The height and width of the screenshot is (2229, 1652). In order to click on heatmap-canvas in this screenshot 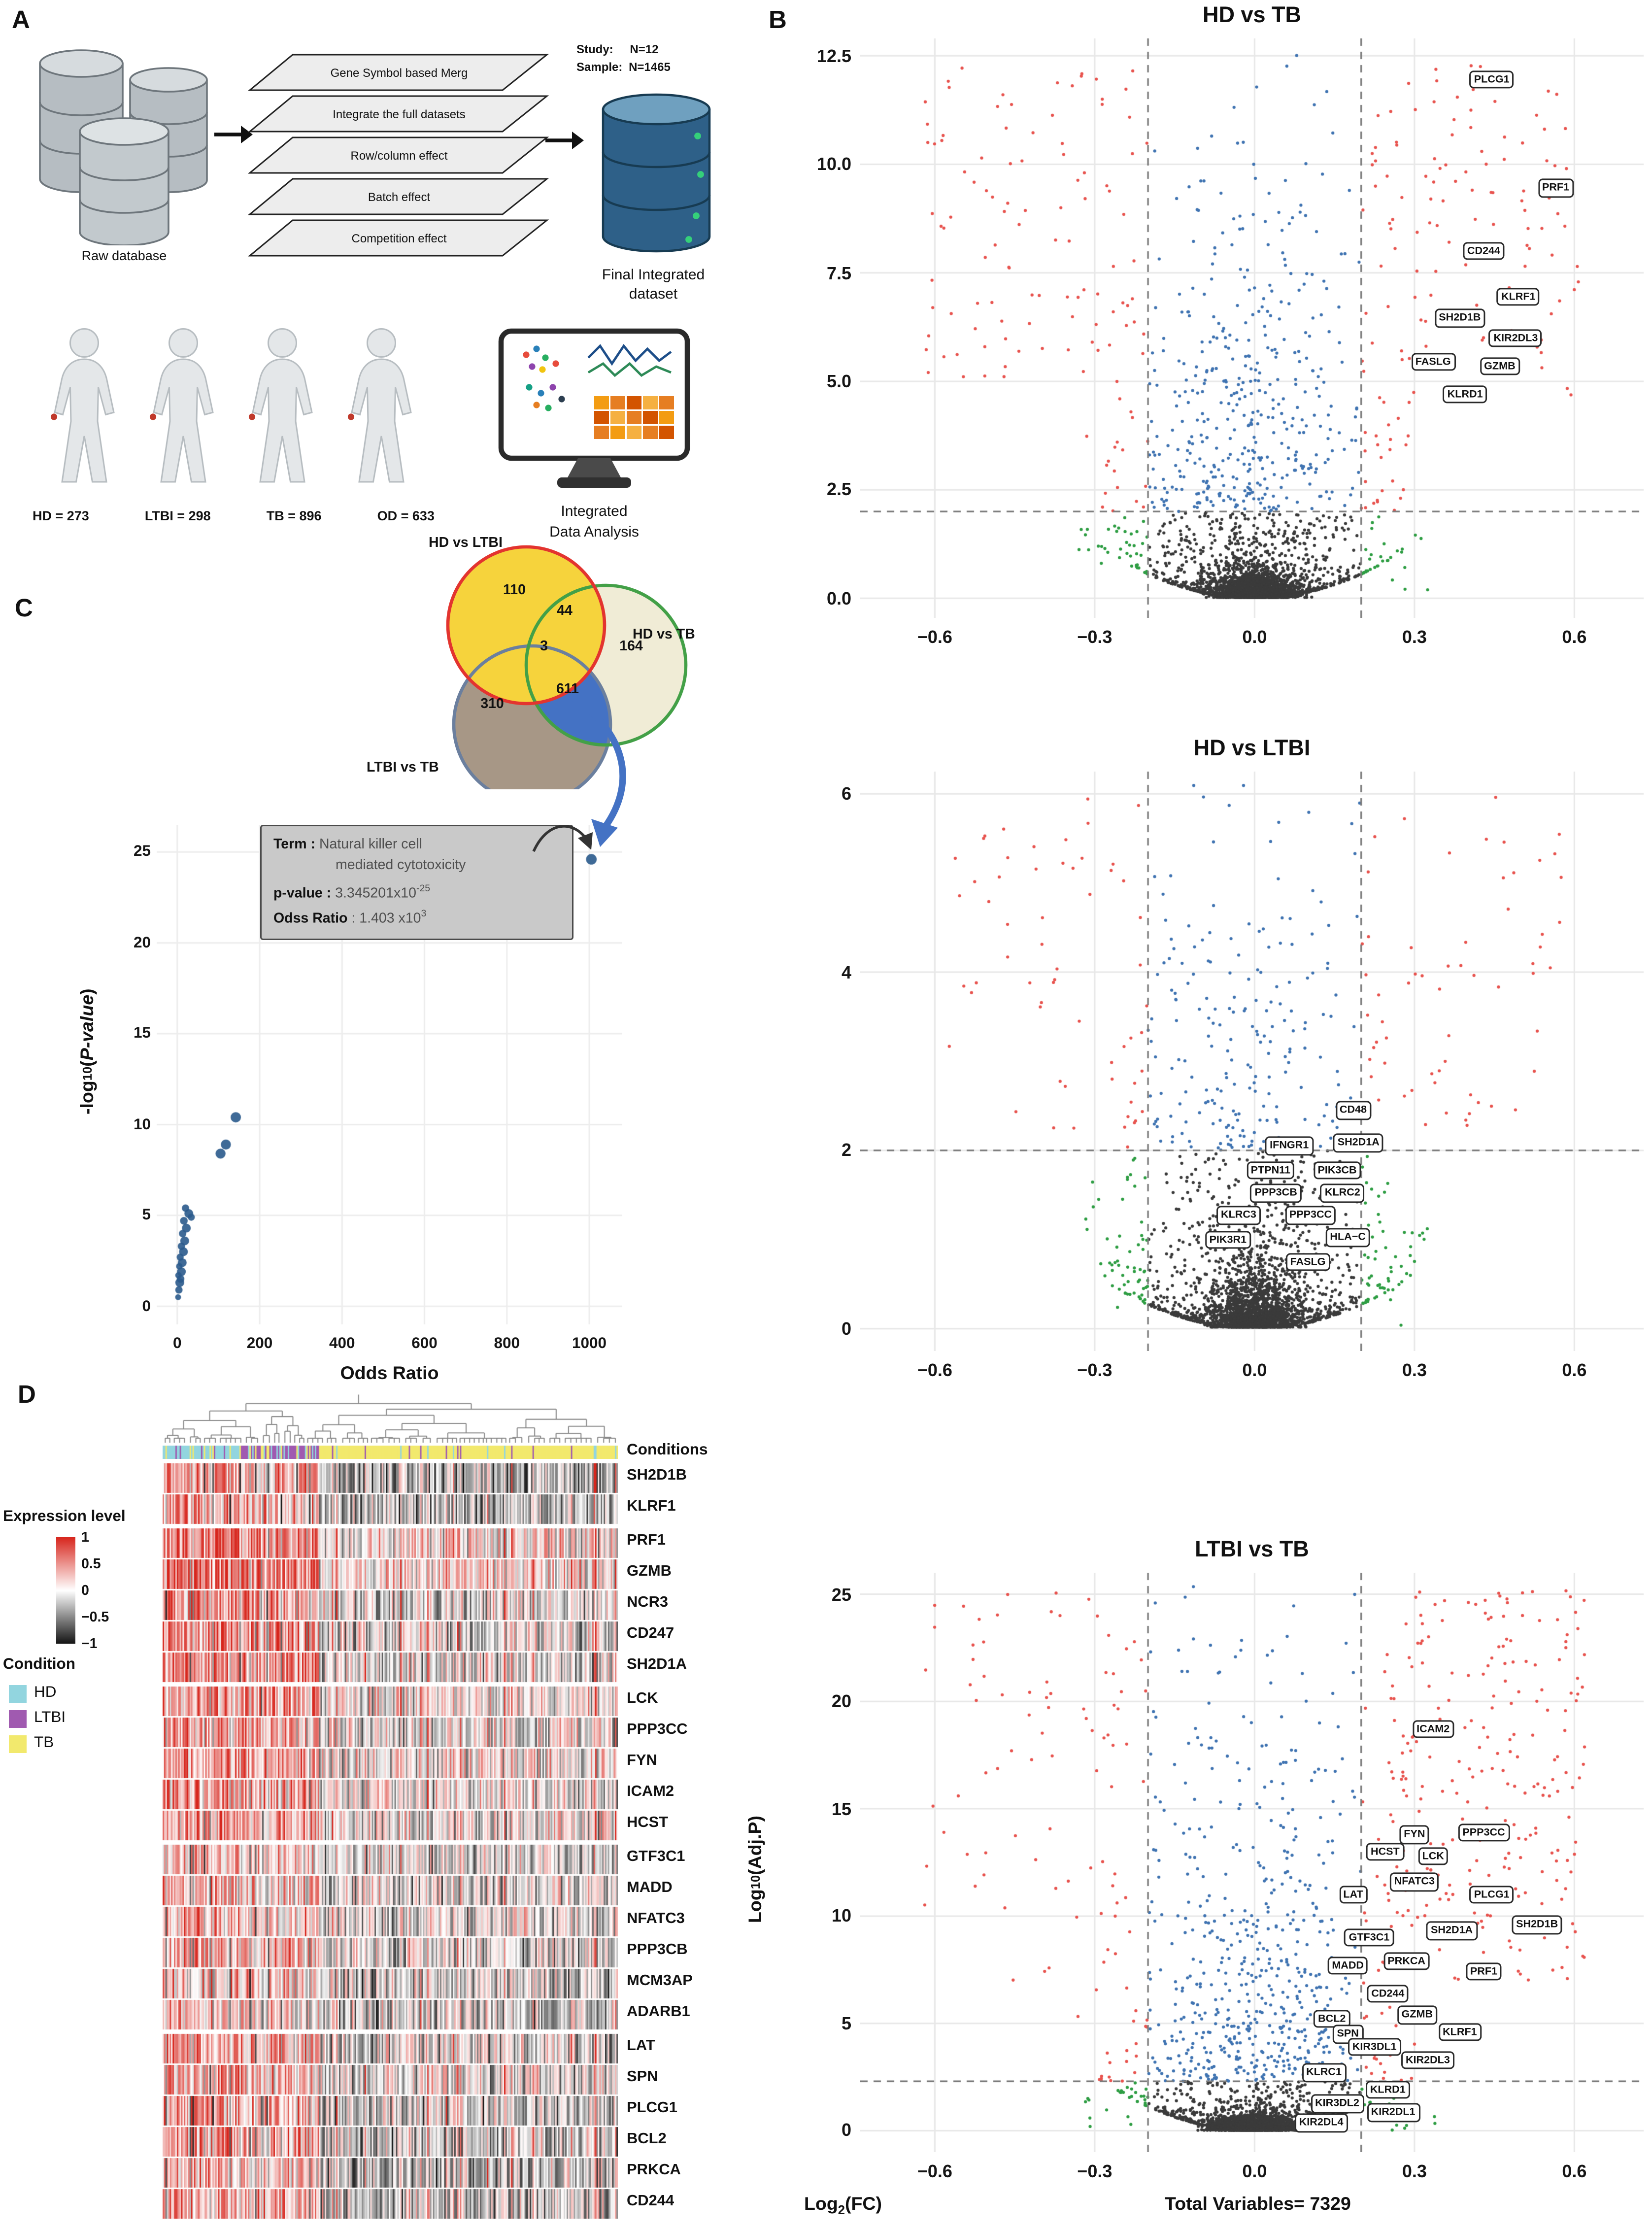, I will do `click(391, 1841)`.